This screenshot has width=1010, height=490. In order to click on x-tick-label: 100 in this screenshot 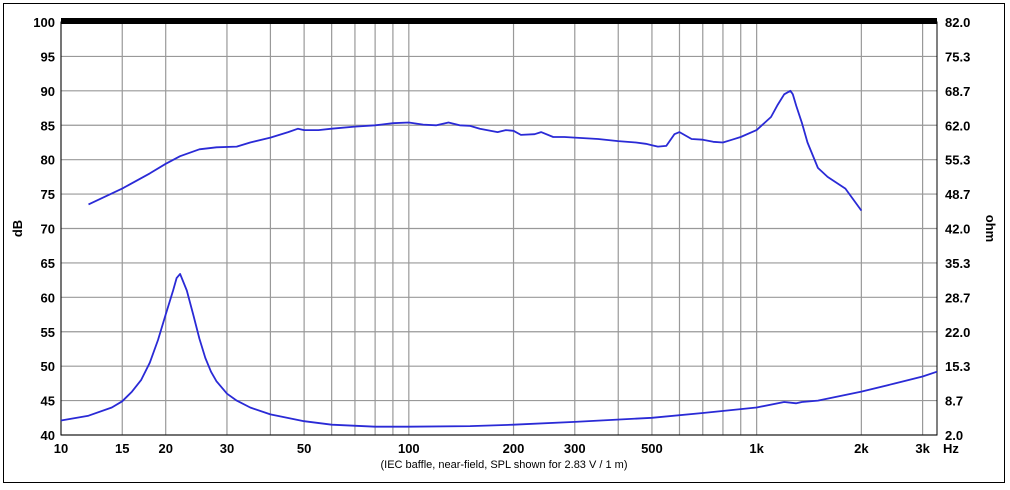, I will do `click(409, 448)`.